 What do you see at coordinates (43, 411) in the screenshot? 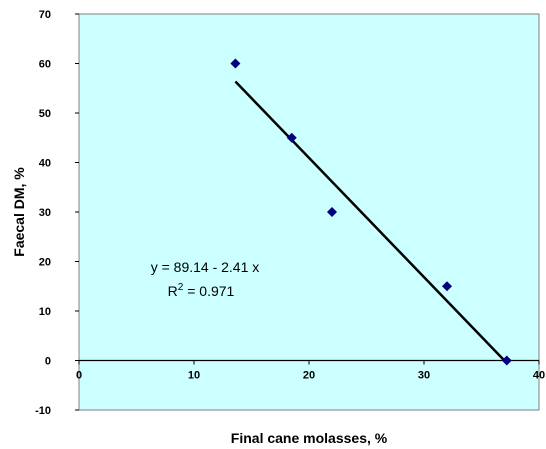
I see `y-tick-label: -10` at bounding box center [43, 411].